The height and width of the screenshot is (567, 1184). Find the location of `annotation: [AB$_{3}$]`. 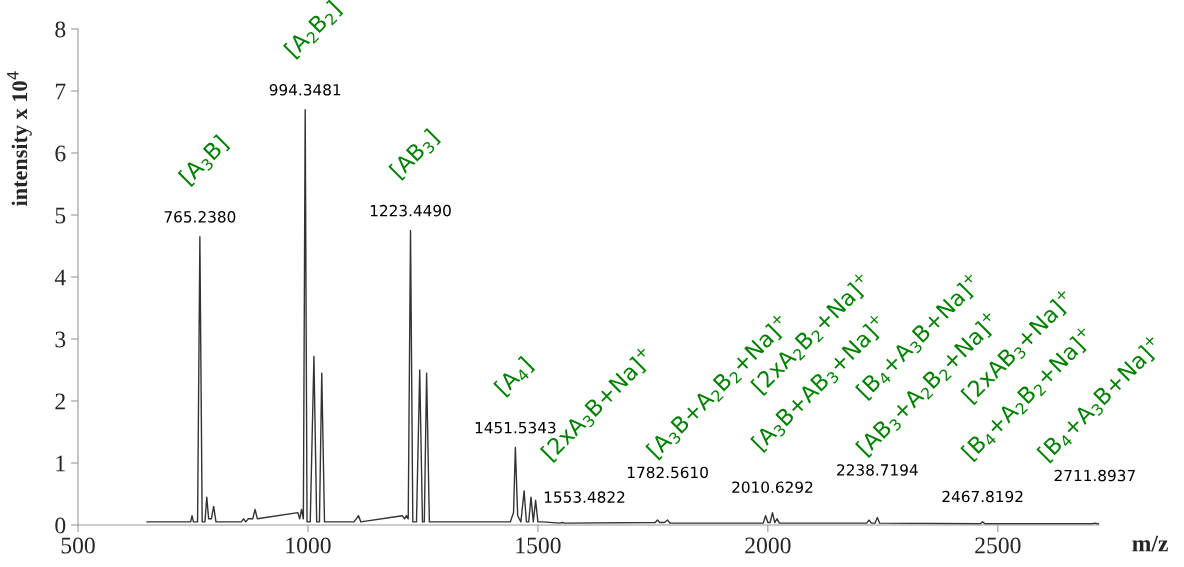

annotation: [AB$_{3}$] is located at coordinates (415, 155).